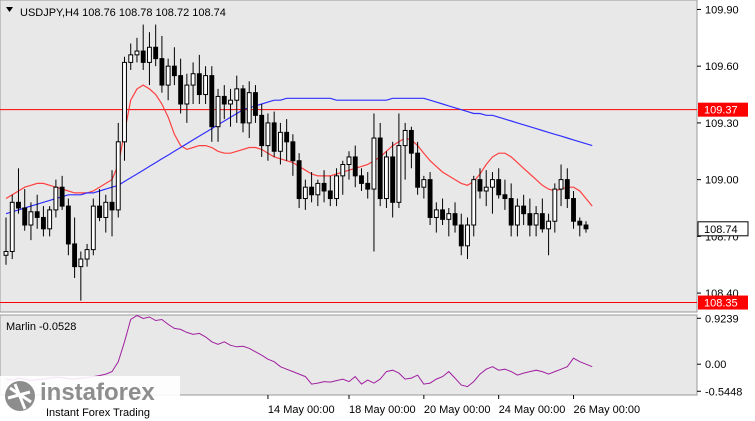 This screenshot has height=421, width=755. Describe the element at coordinates (123, 13) in the screenshot. I see `chart-title: USDJPY,H4 108.76 108.78 108.72 108.74` at that location.